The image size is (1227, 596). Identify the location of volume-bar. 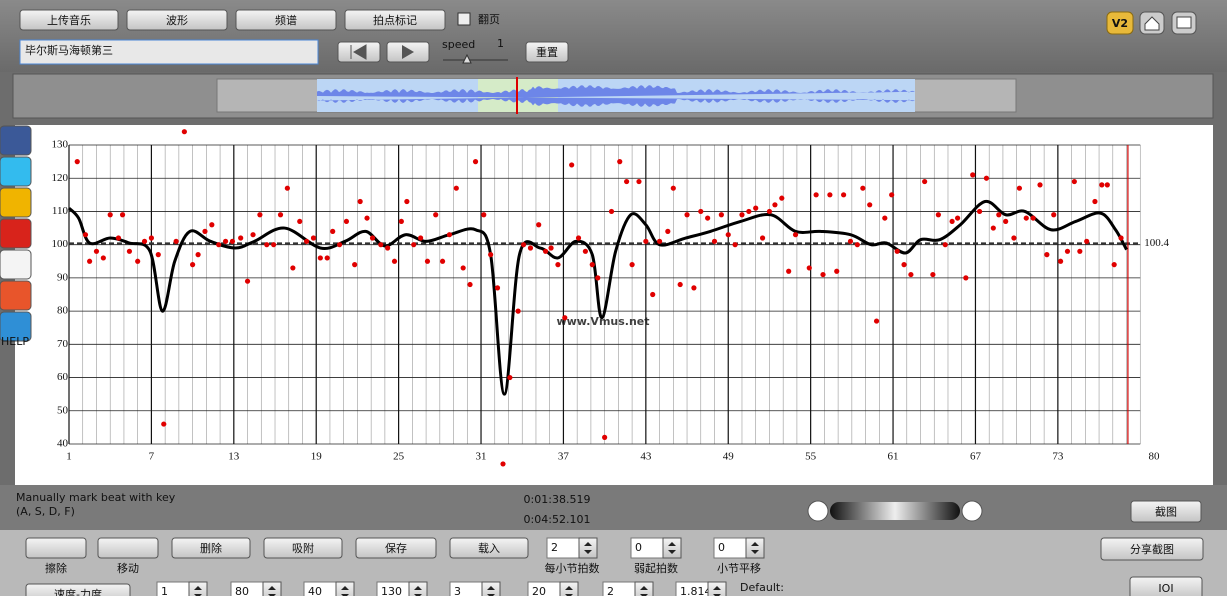
(895, 511).